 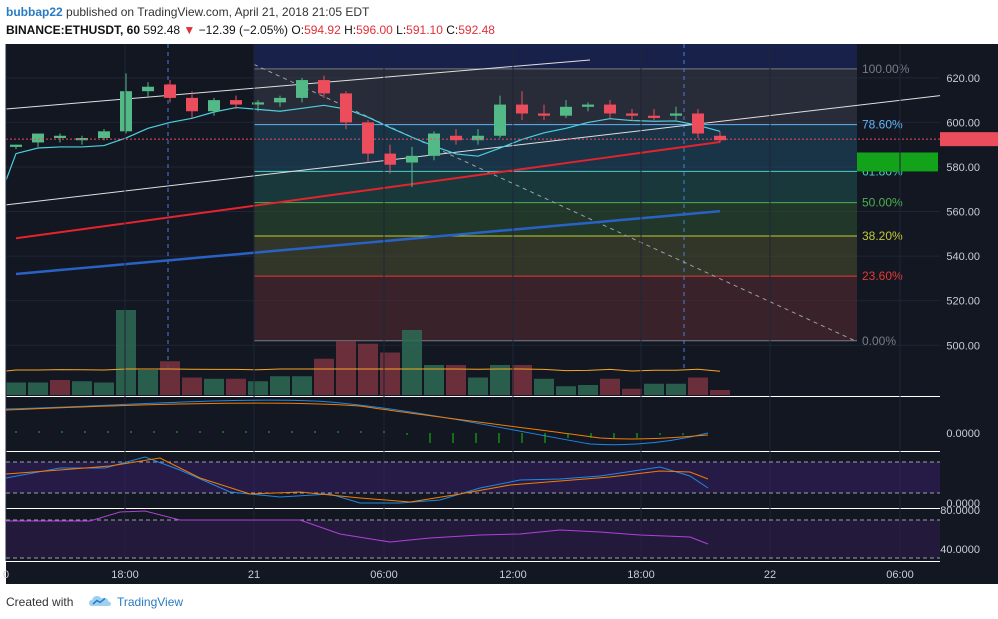 What do you see at coordinates (401, 30) in the screenshot?
I see `low-label: L:` at bounding box center [401, 30].